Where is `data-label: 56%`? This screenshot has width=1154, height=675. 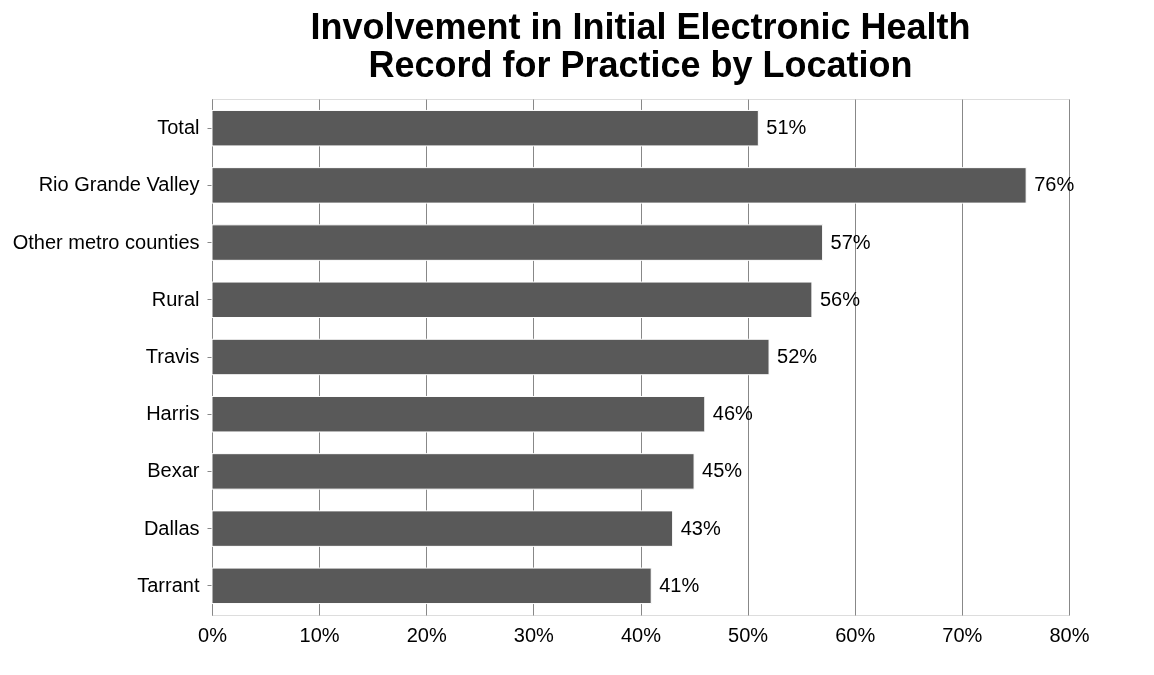
data-label: 56% is located at coordinates (840, 298).